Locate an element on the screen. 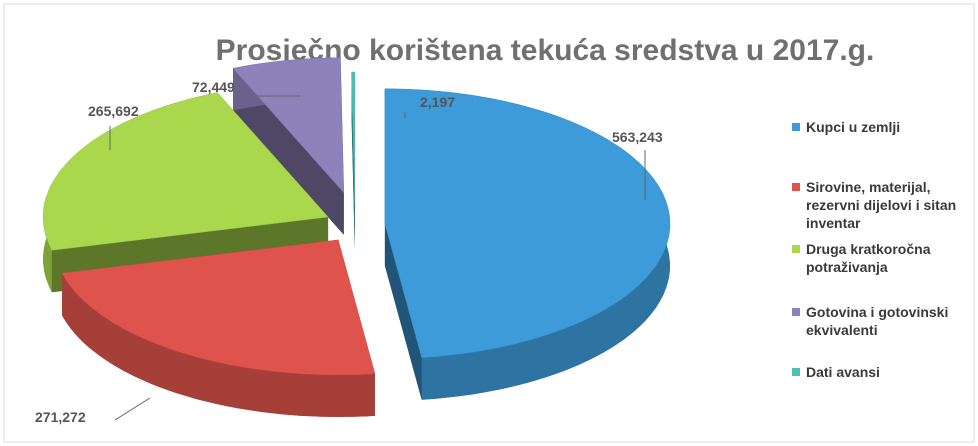  data-label: 271,272 is located at coordinates (60, 417).